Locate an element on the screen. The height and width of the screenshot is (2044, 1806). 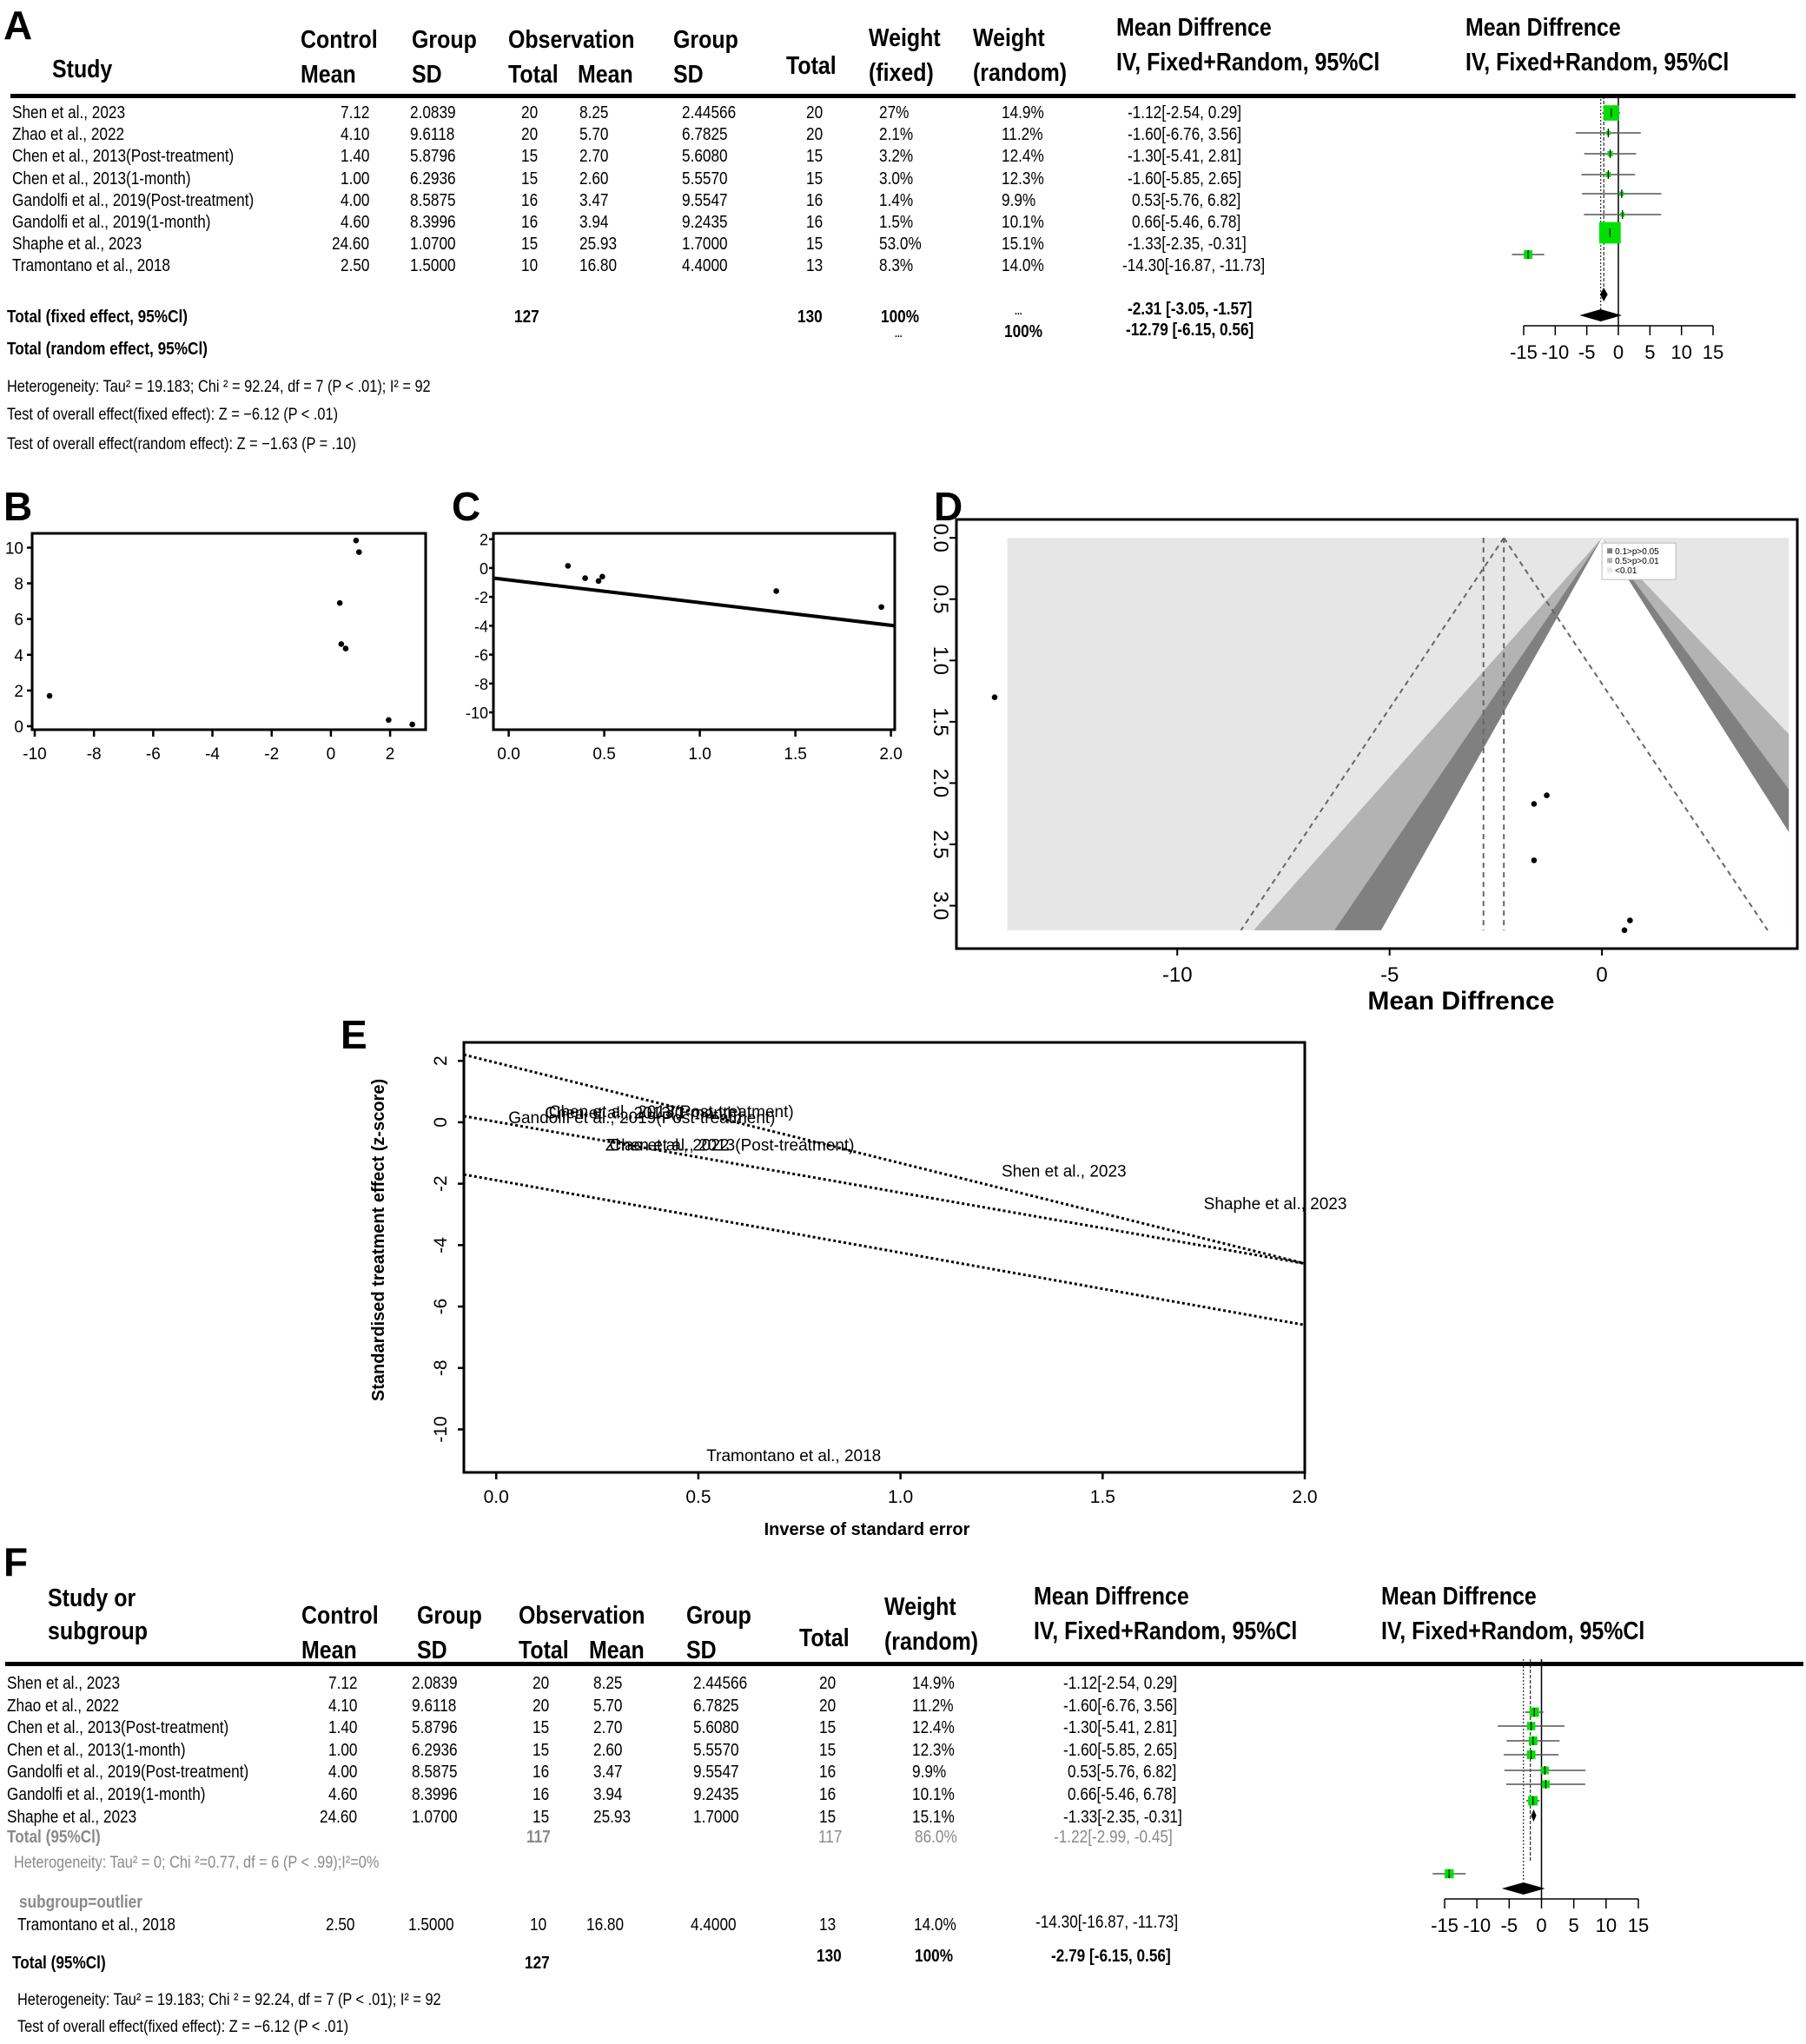
total-md: -2.79 [-6.15, 0.56] is located at coordinates (1111, 1956).